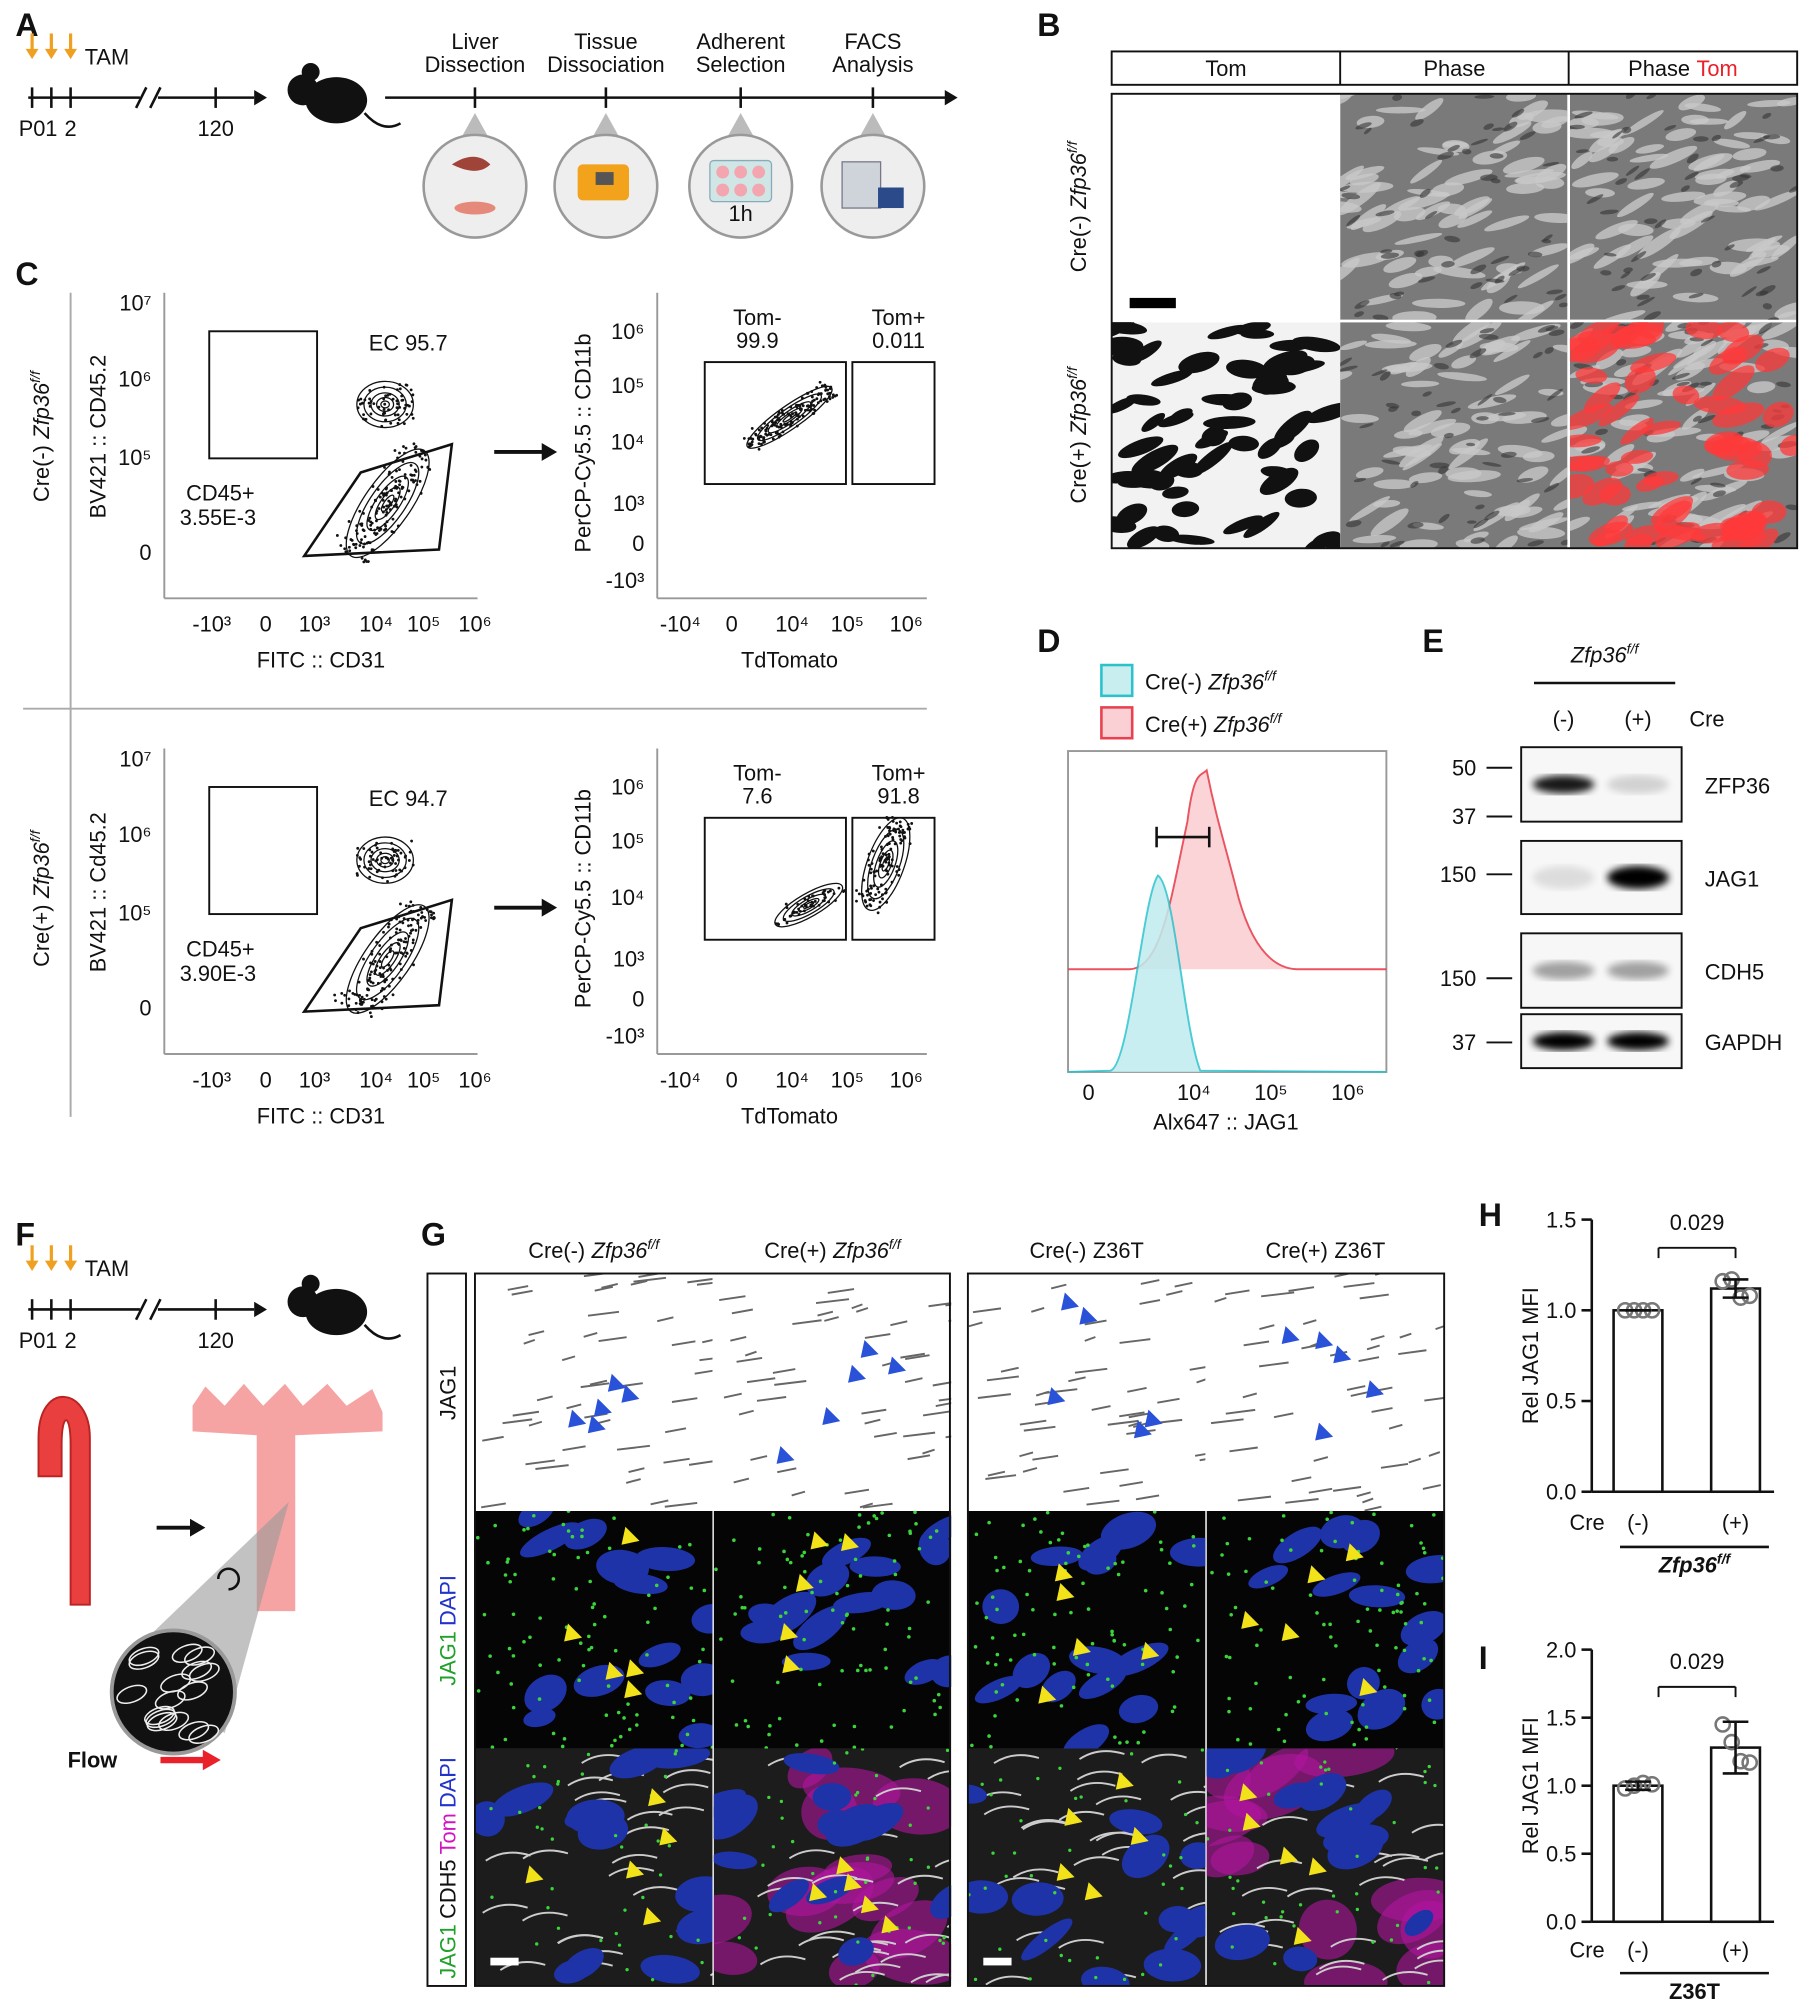 Image resolution: width=1810 pixels, height=2013 pixels. I want to click on label-part: f/f, so click(1072, 372).